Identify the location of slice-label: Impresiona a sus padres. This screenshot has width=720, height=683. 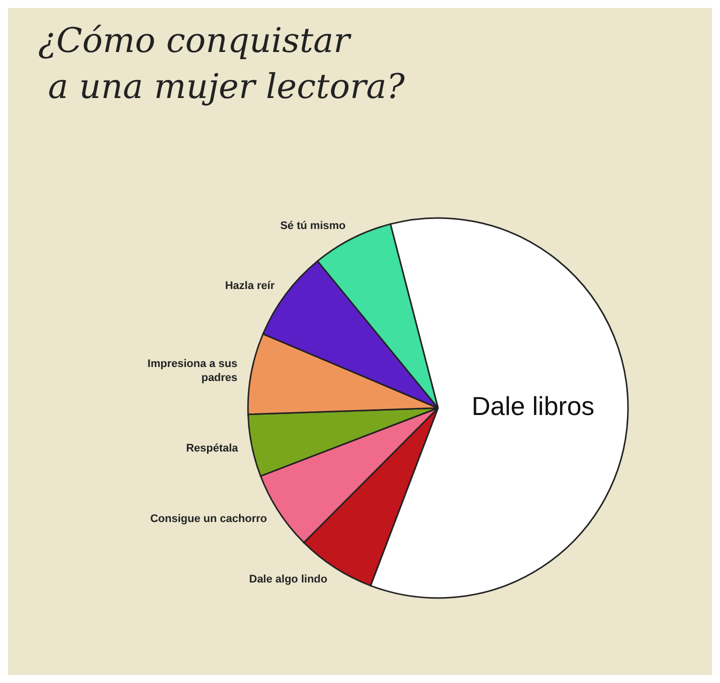
(193, 371).